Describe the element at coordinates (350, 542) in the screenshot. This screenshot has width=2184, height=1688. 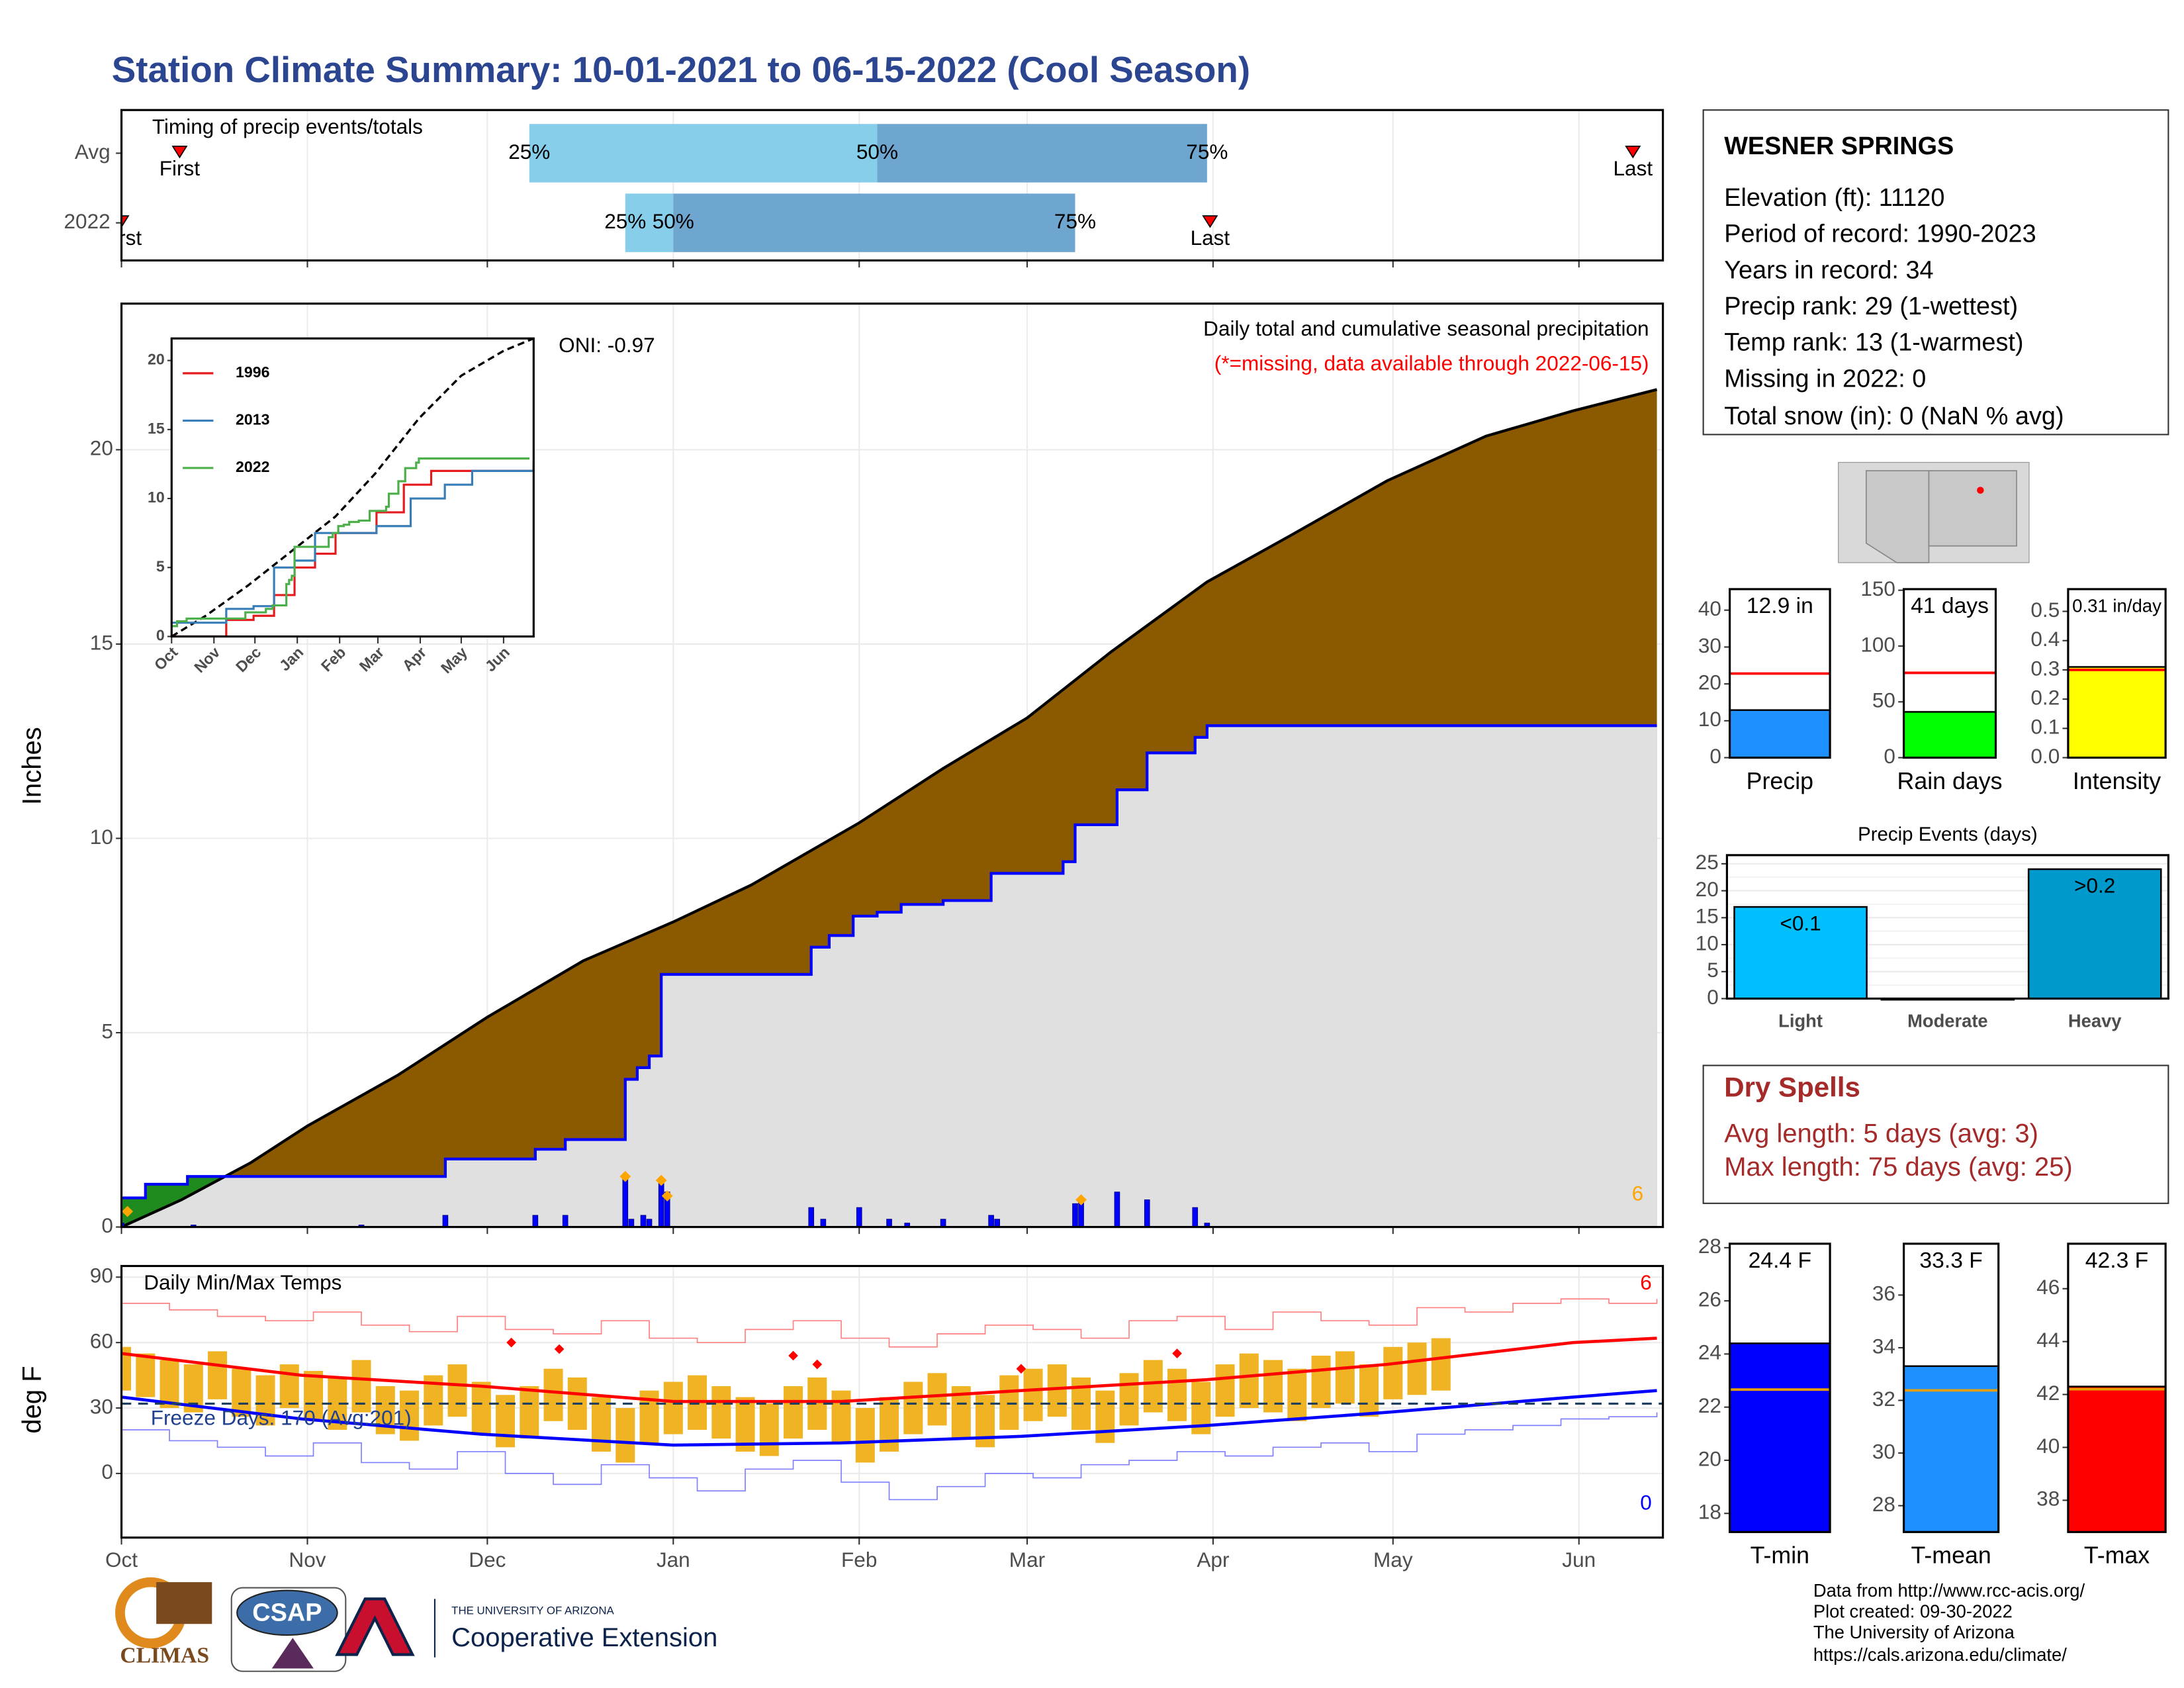
I see `series-line` at that location.